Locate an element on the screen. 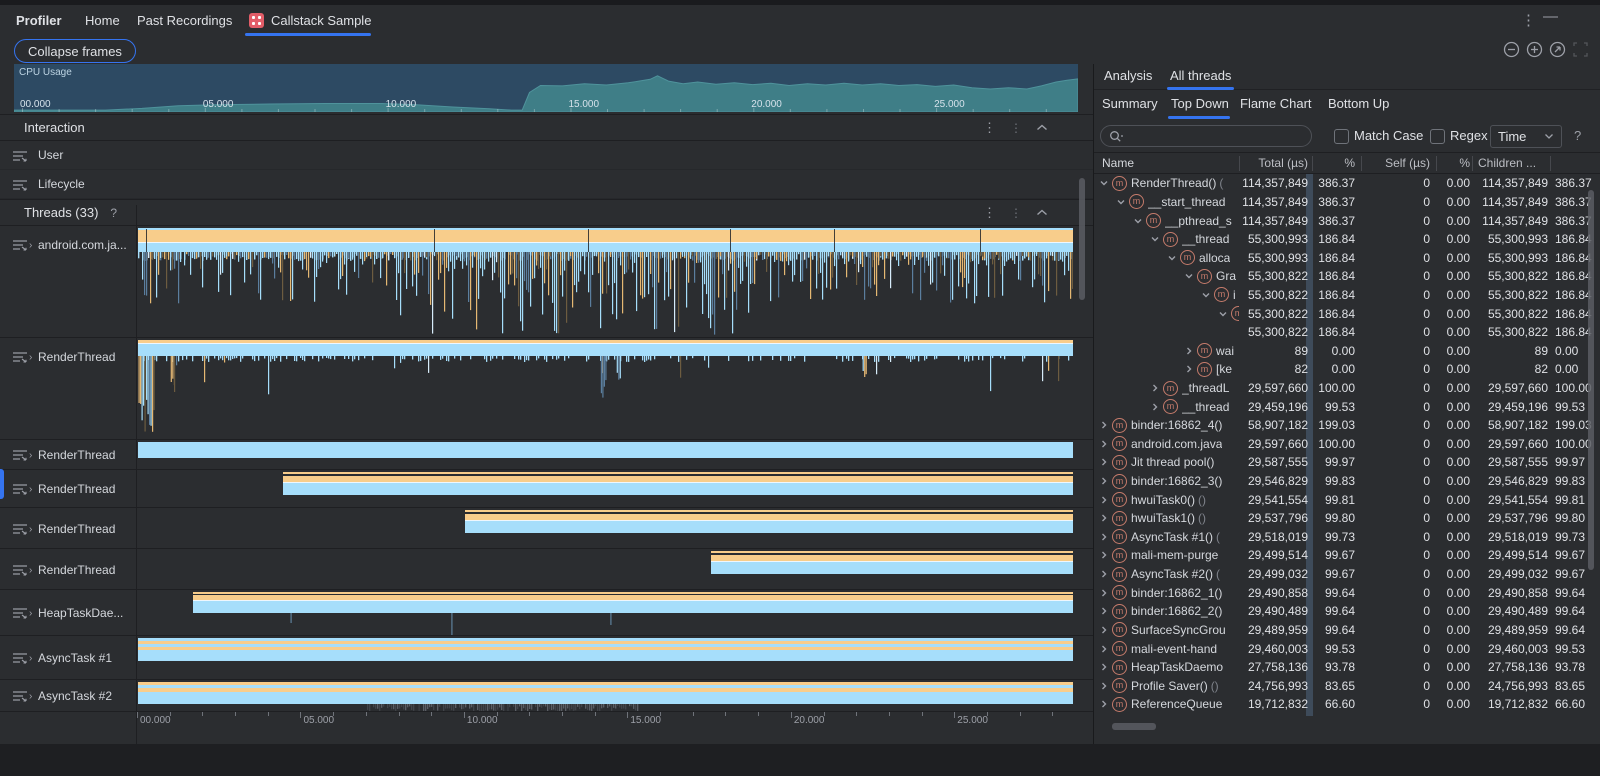 This screenshot has height=776, width=1600. col-self: Self (µs) is located at coordinates (1407, 163).